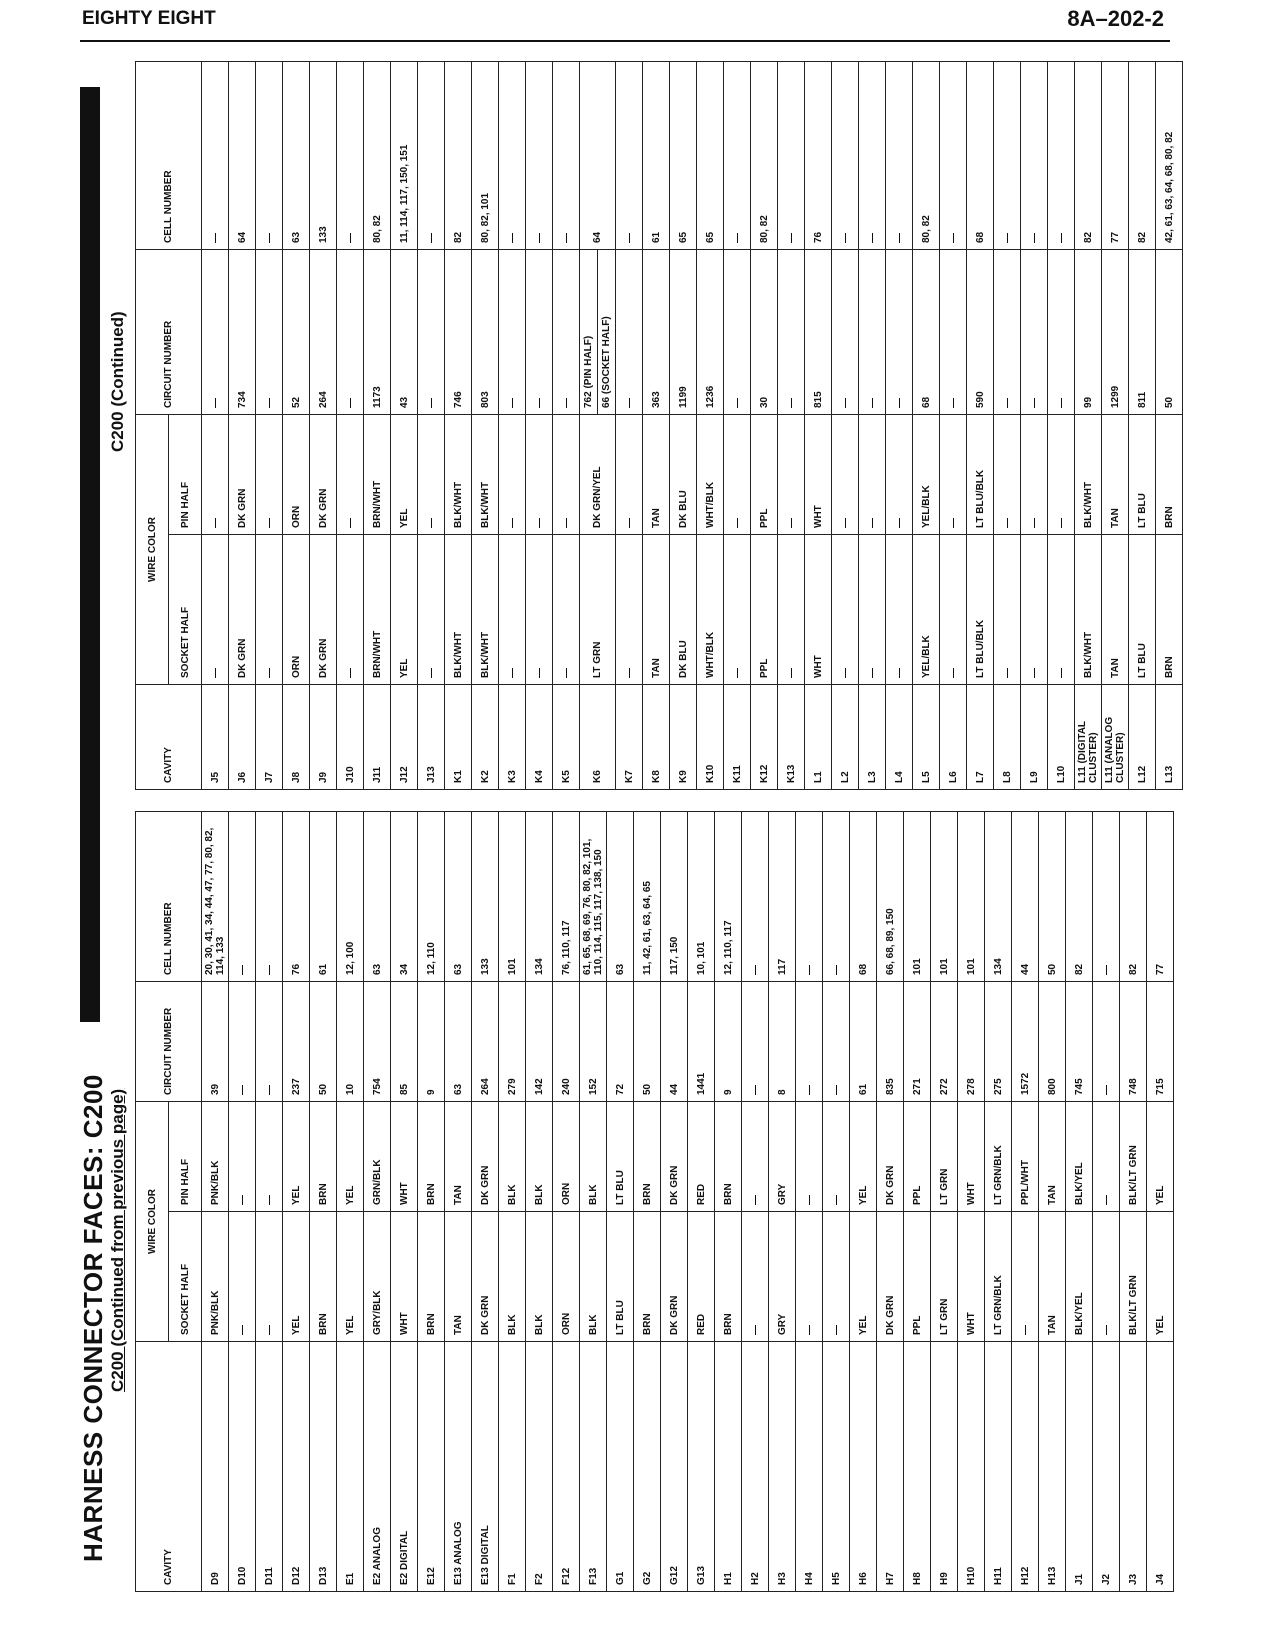 This screenshot has height=1632, width=1264. What do you see at coordinates (647, 1466) in the screenshot?
I see `table-cell: G2` at bounding box center [647, 1466].